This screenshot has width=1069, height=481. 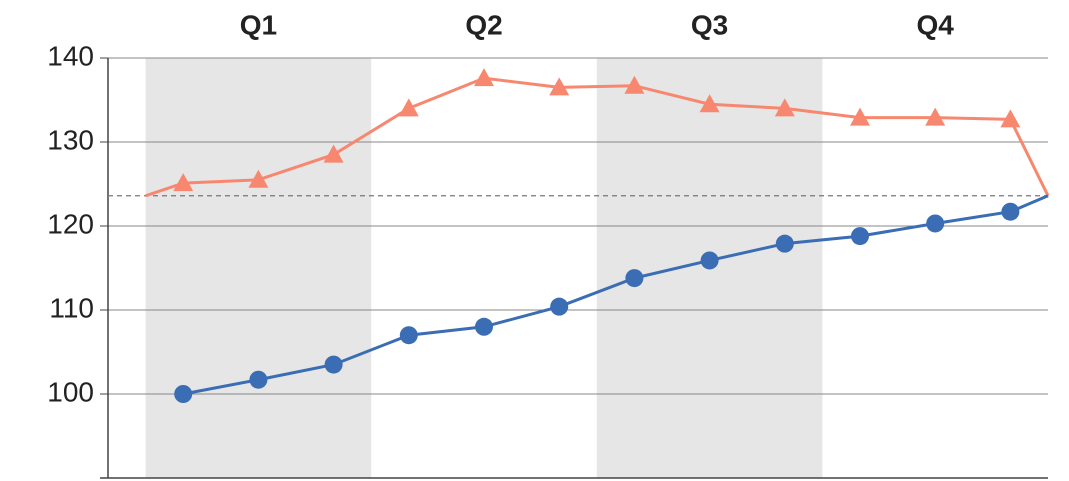 I want to click on y-tick-label: 110, so click(x=71, y=307).